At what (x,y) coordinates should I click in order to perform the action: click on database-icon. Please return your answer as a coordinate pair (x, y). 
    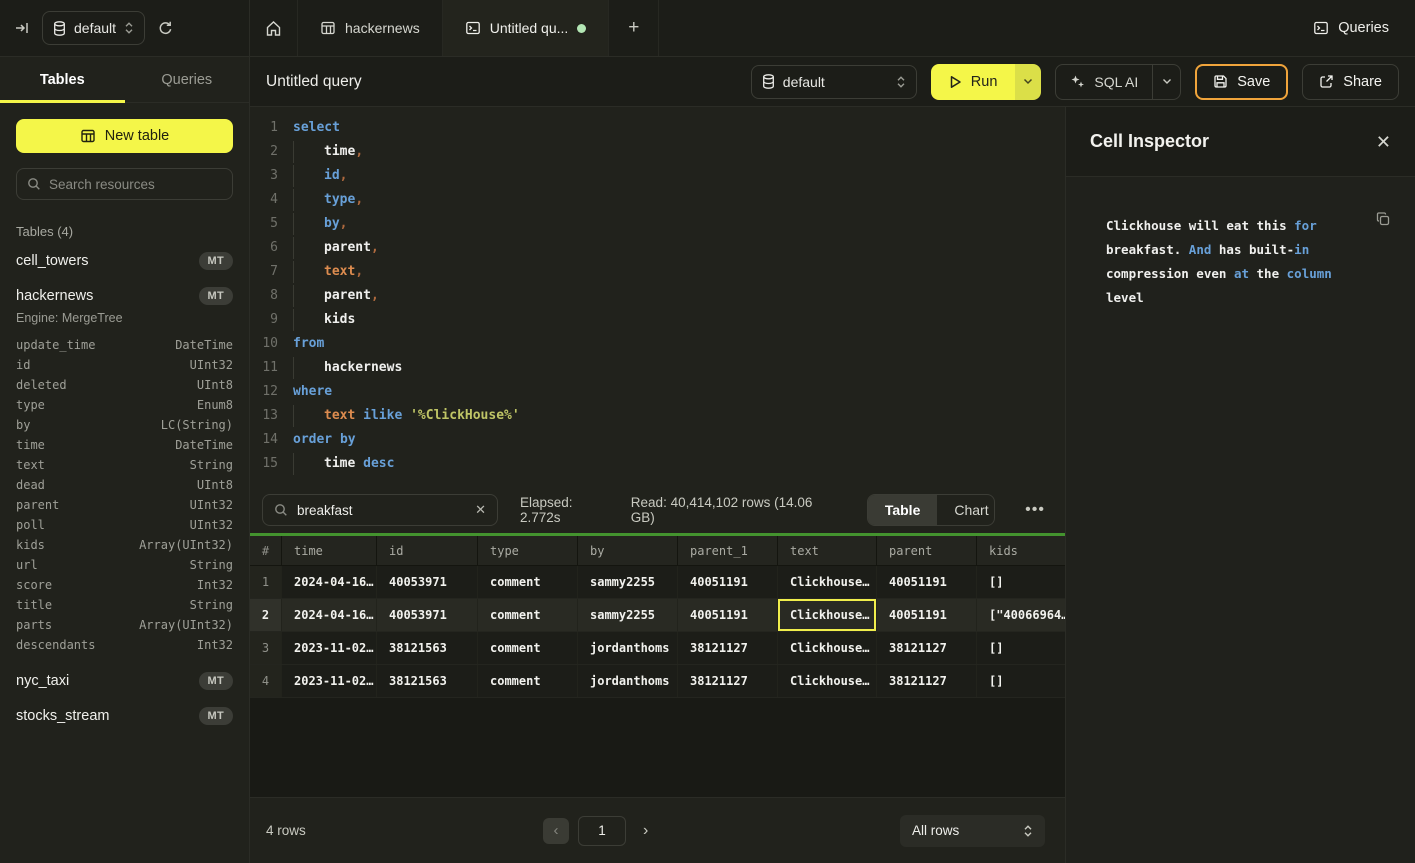
    Looking at the image, I should click on (59, 28).